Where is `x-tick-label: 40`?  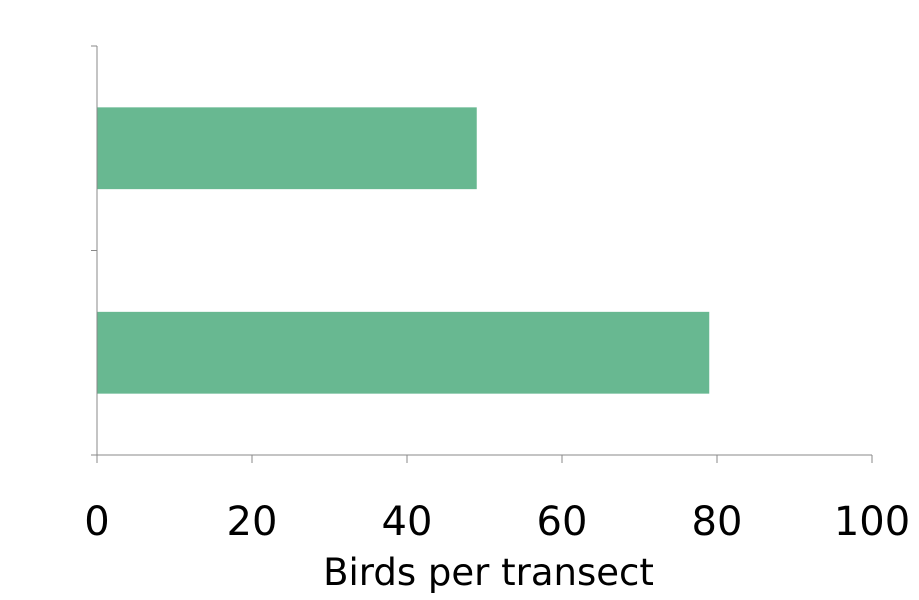 x-tick-label: 40 is located at coordinates (407, 522).